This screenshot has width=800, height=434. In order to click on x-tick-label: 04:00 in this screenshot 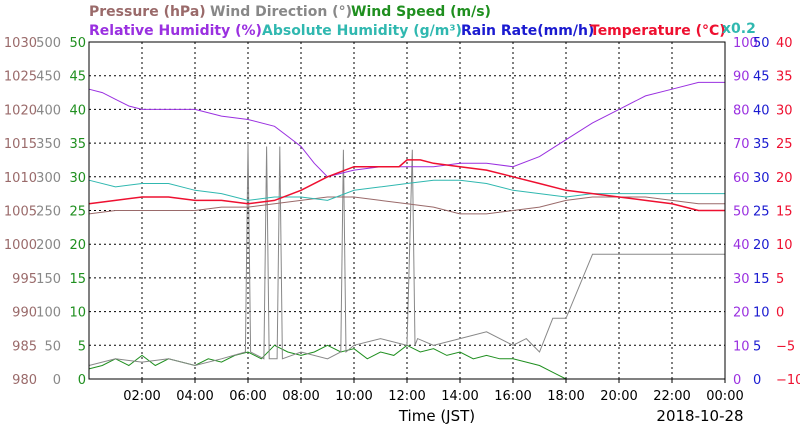, I will do `click(194, 396)`.